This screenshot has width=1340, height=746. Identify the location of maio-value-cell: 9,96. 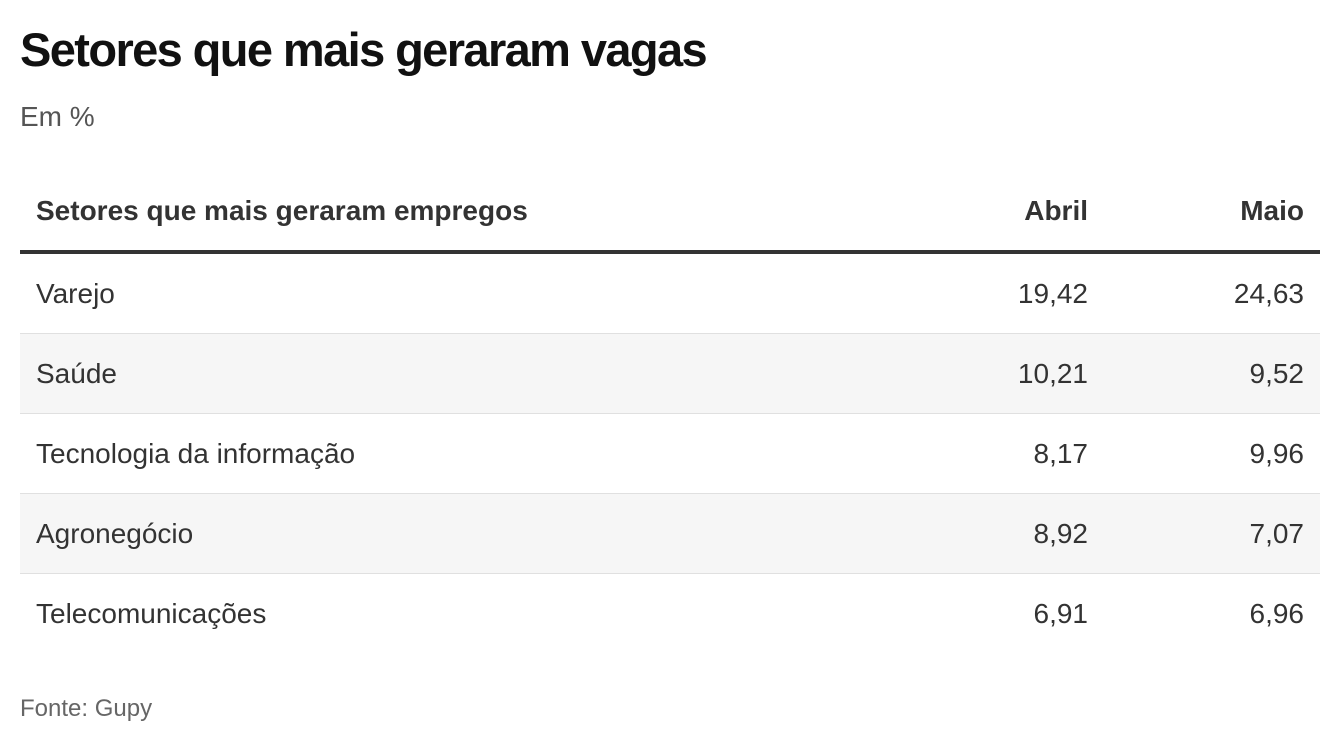
(1212, 453).